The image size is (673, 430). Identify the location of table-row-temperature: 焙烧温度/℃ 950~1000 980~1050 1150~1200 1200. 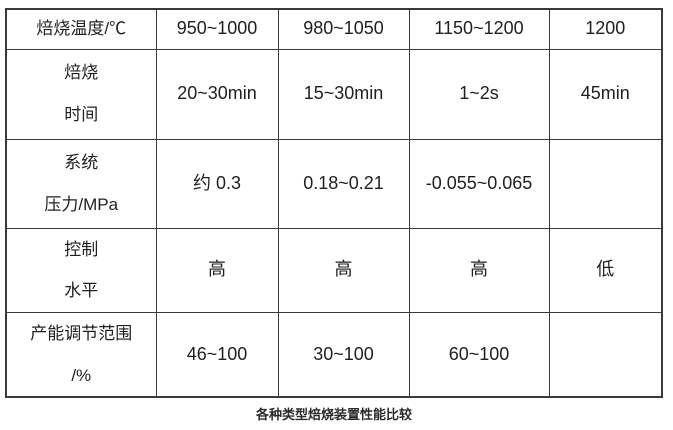
(334, 29).